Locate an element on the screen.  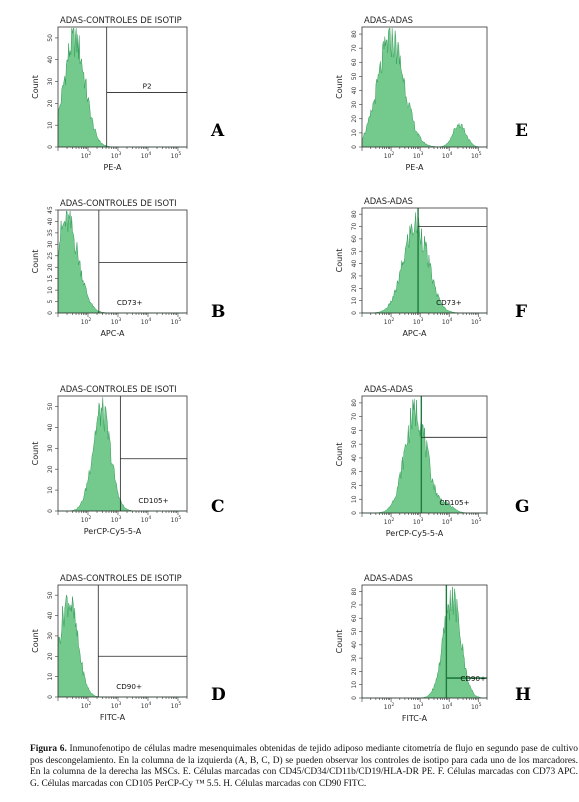
gate-label: CD90+ is located at coordinates (473, 678).